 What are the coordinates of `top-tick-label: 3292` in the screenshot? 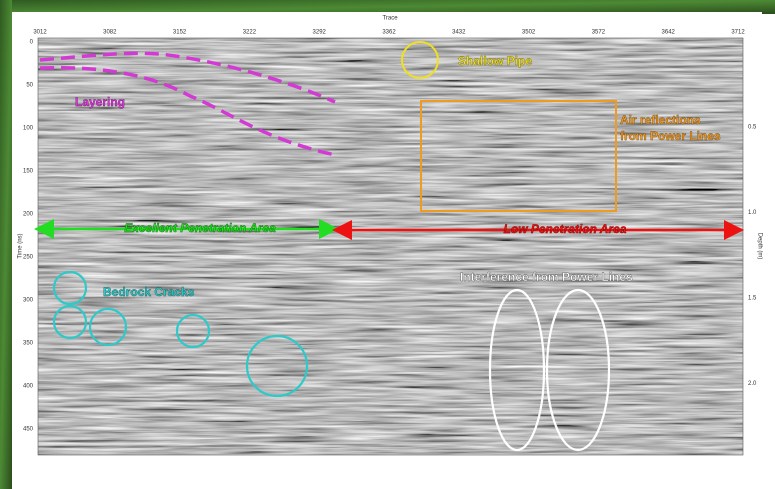 It's located at (320, 33).